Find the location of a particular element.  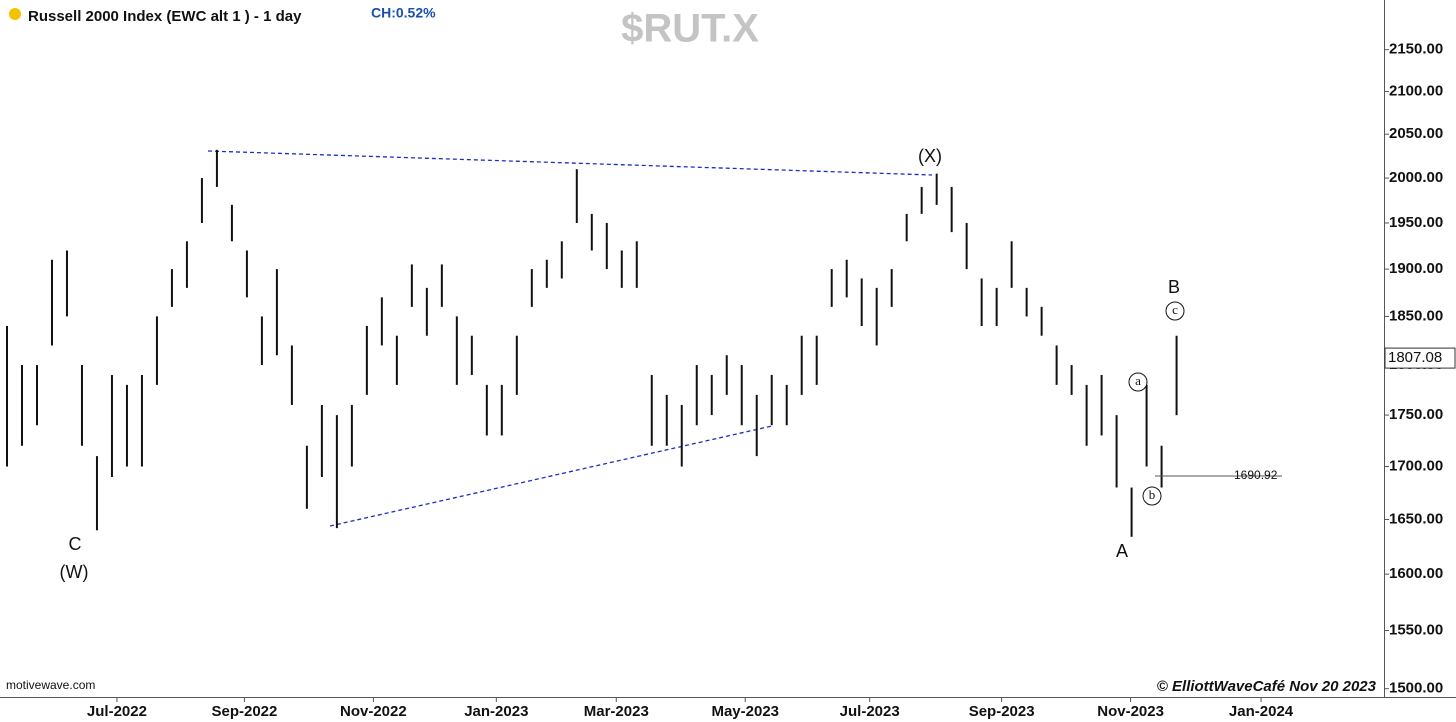

wave-label: C is located at coordinates (75, 544).